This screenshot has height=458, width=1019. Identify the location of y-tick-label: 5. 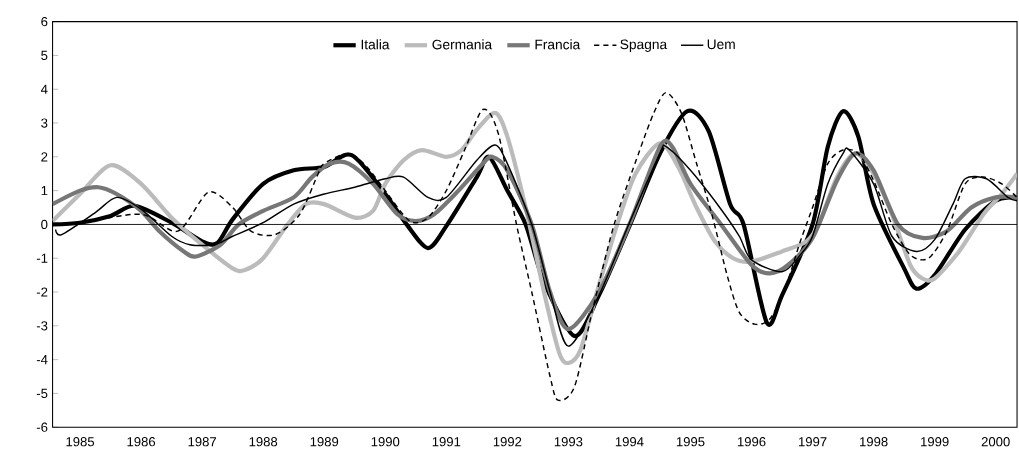
(44, 55).